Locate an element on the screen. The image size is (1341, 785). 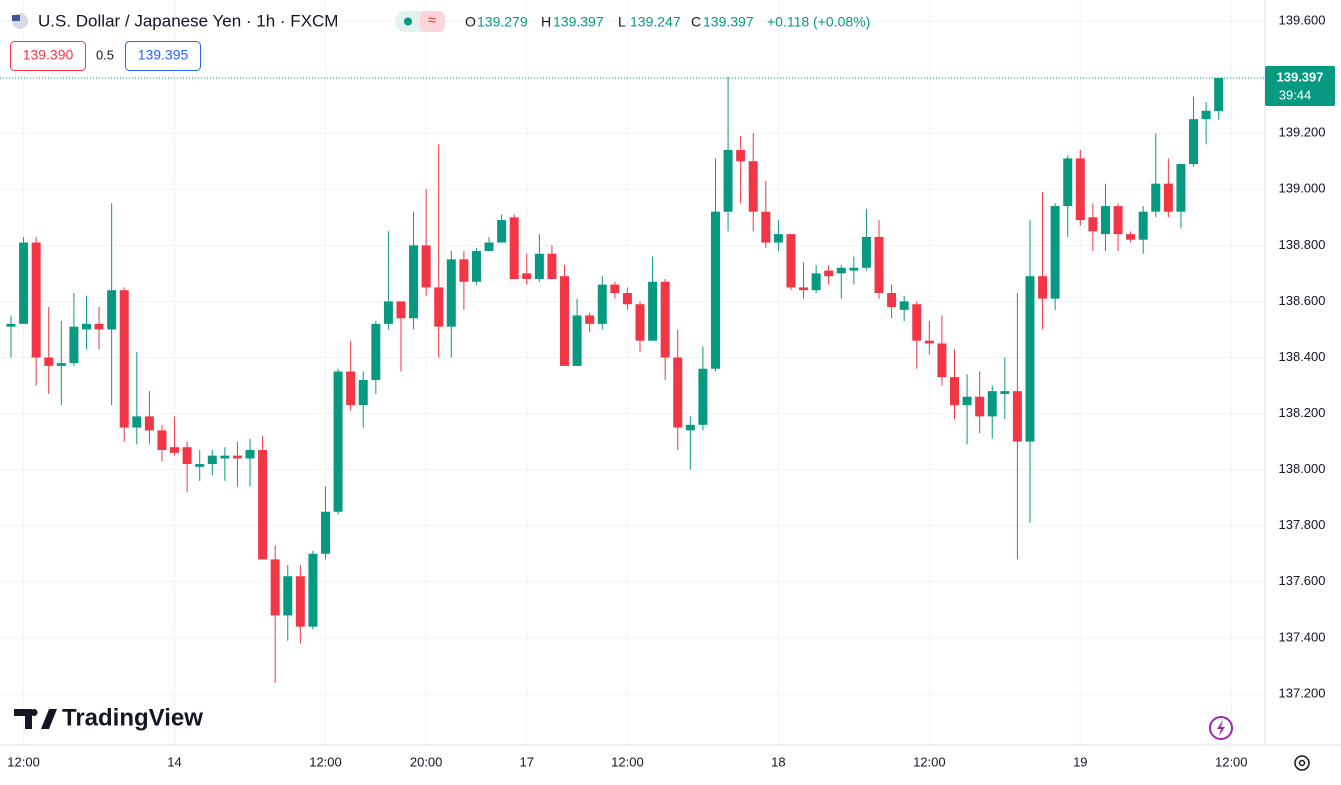
y-tick-label: 137.400 is located at coordinates (1302, 636).